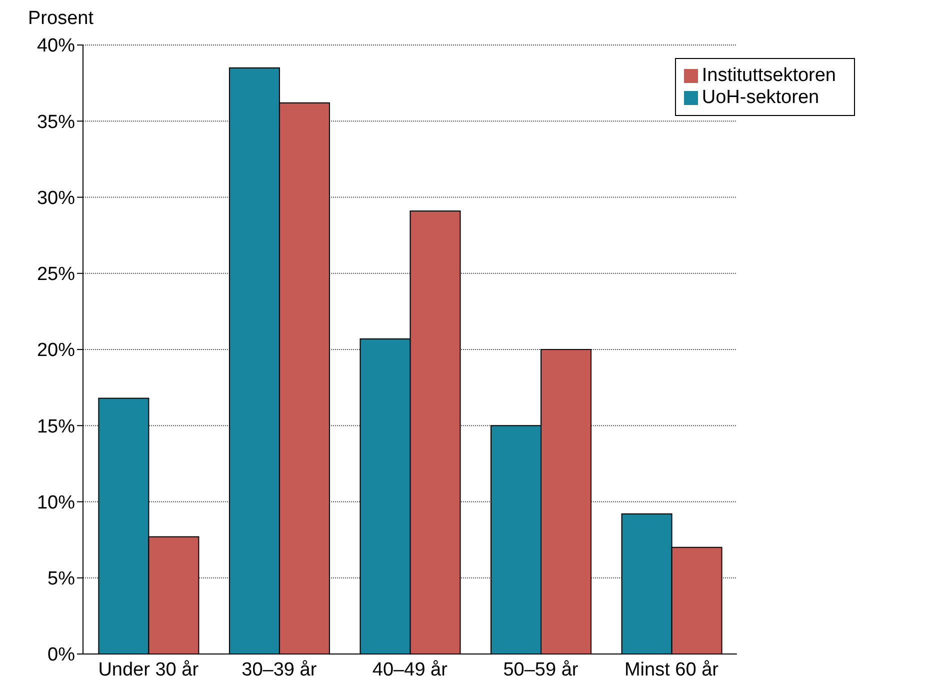 The width and height of the screenshot is (933, 699). Describe the element at coordinates (769, 75) in the screenshot. I see `legend-label: Instituttsektoren` at that location.